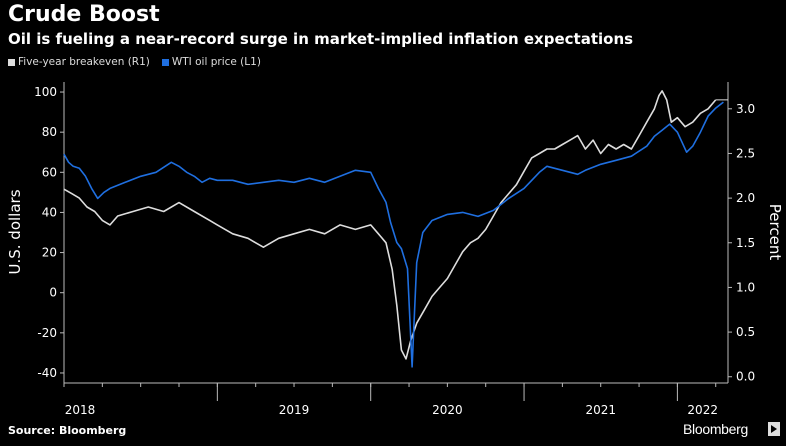  I want to click on right-tick-label: 2.5, so click(745, 153).